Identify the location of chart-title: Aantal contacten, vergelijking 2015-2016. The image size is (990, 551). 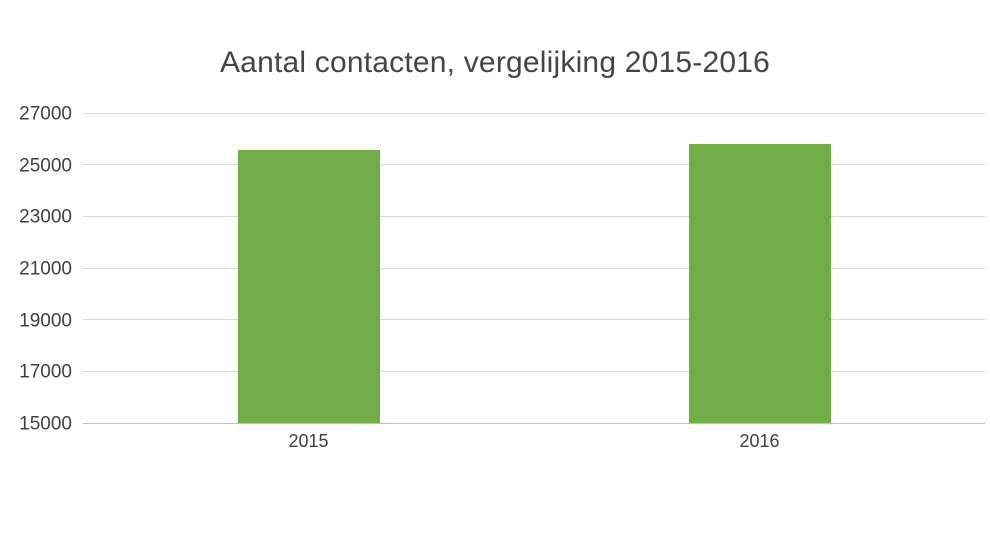
(495, 62).